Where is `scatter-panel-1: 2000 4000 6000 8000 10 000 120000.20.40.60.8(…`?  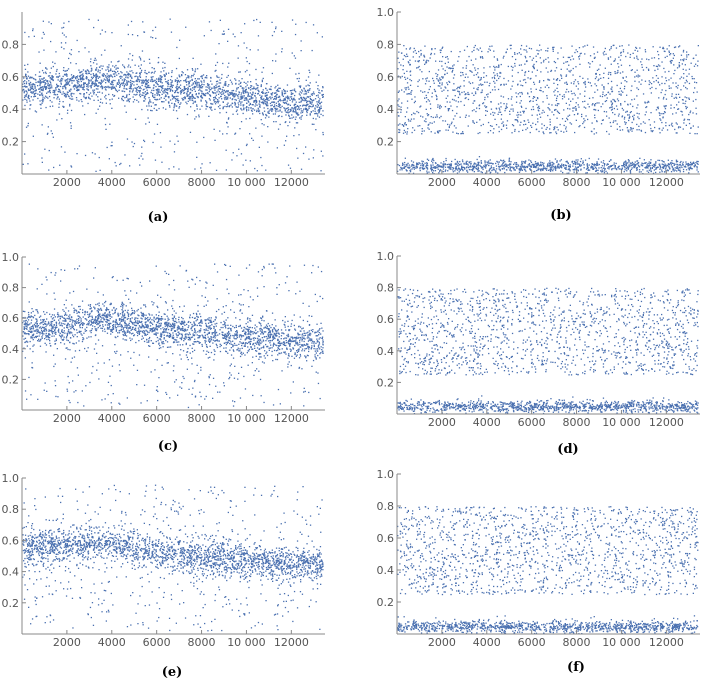 scatter-panel-1: 2000 4000 6000 8000 10 000 120000.20.40.60.8(… is located at coordinates (163, 118).